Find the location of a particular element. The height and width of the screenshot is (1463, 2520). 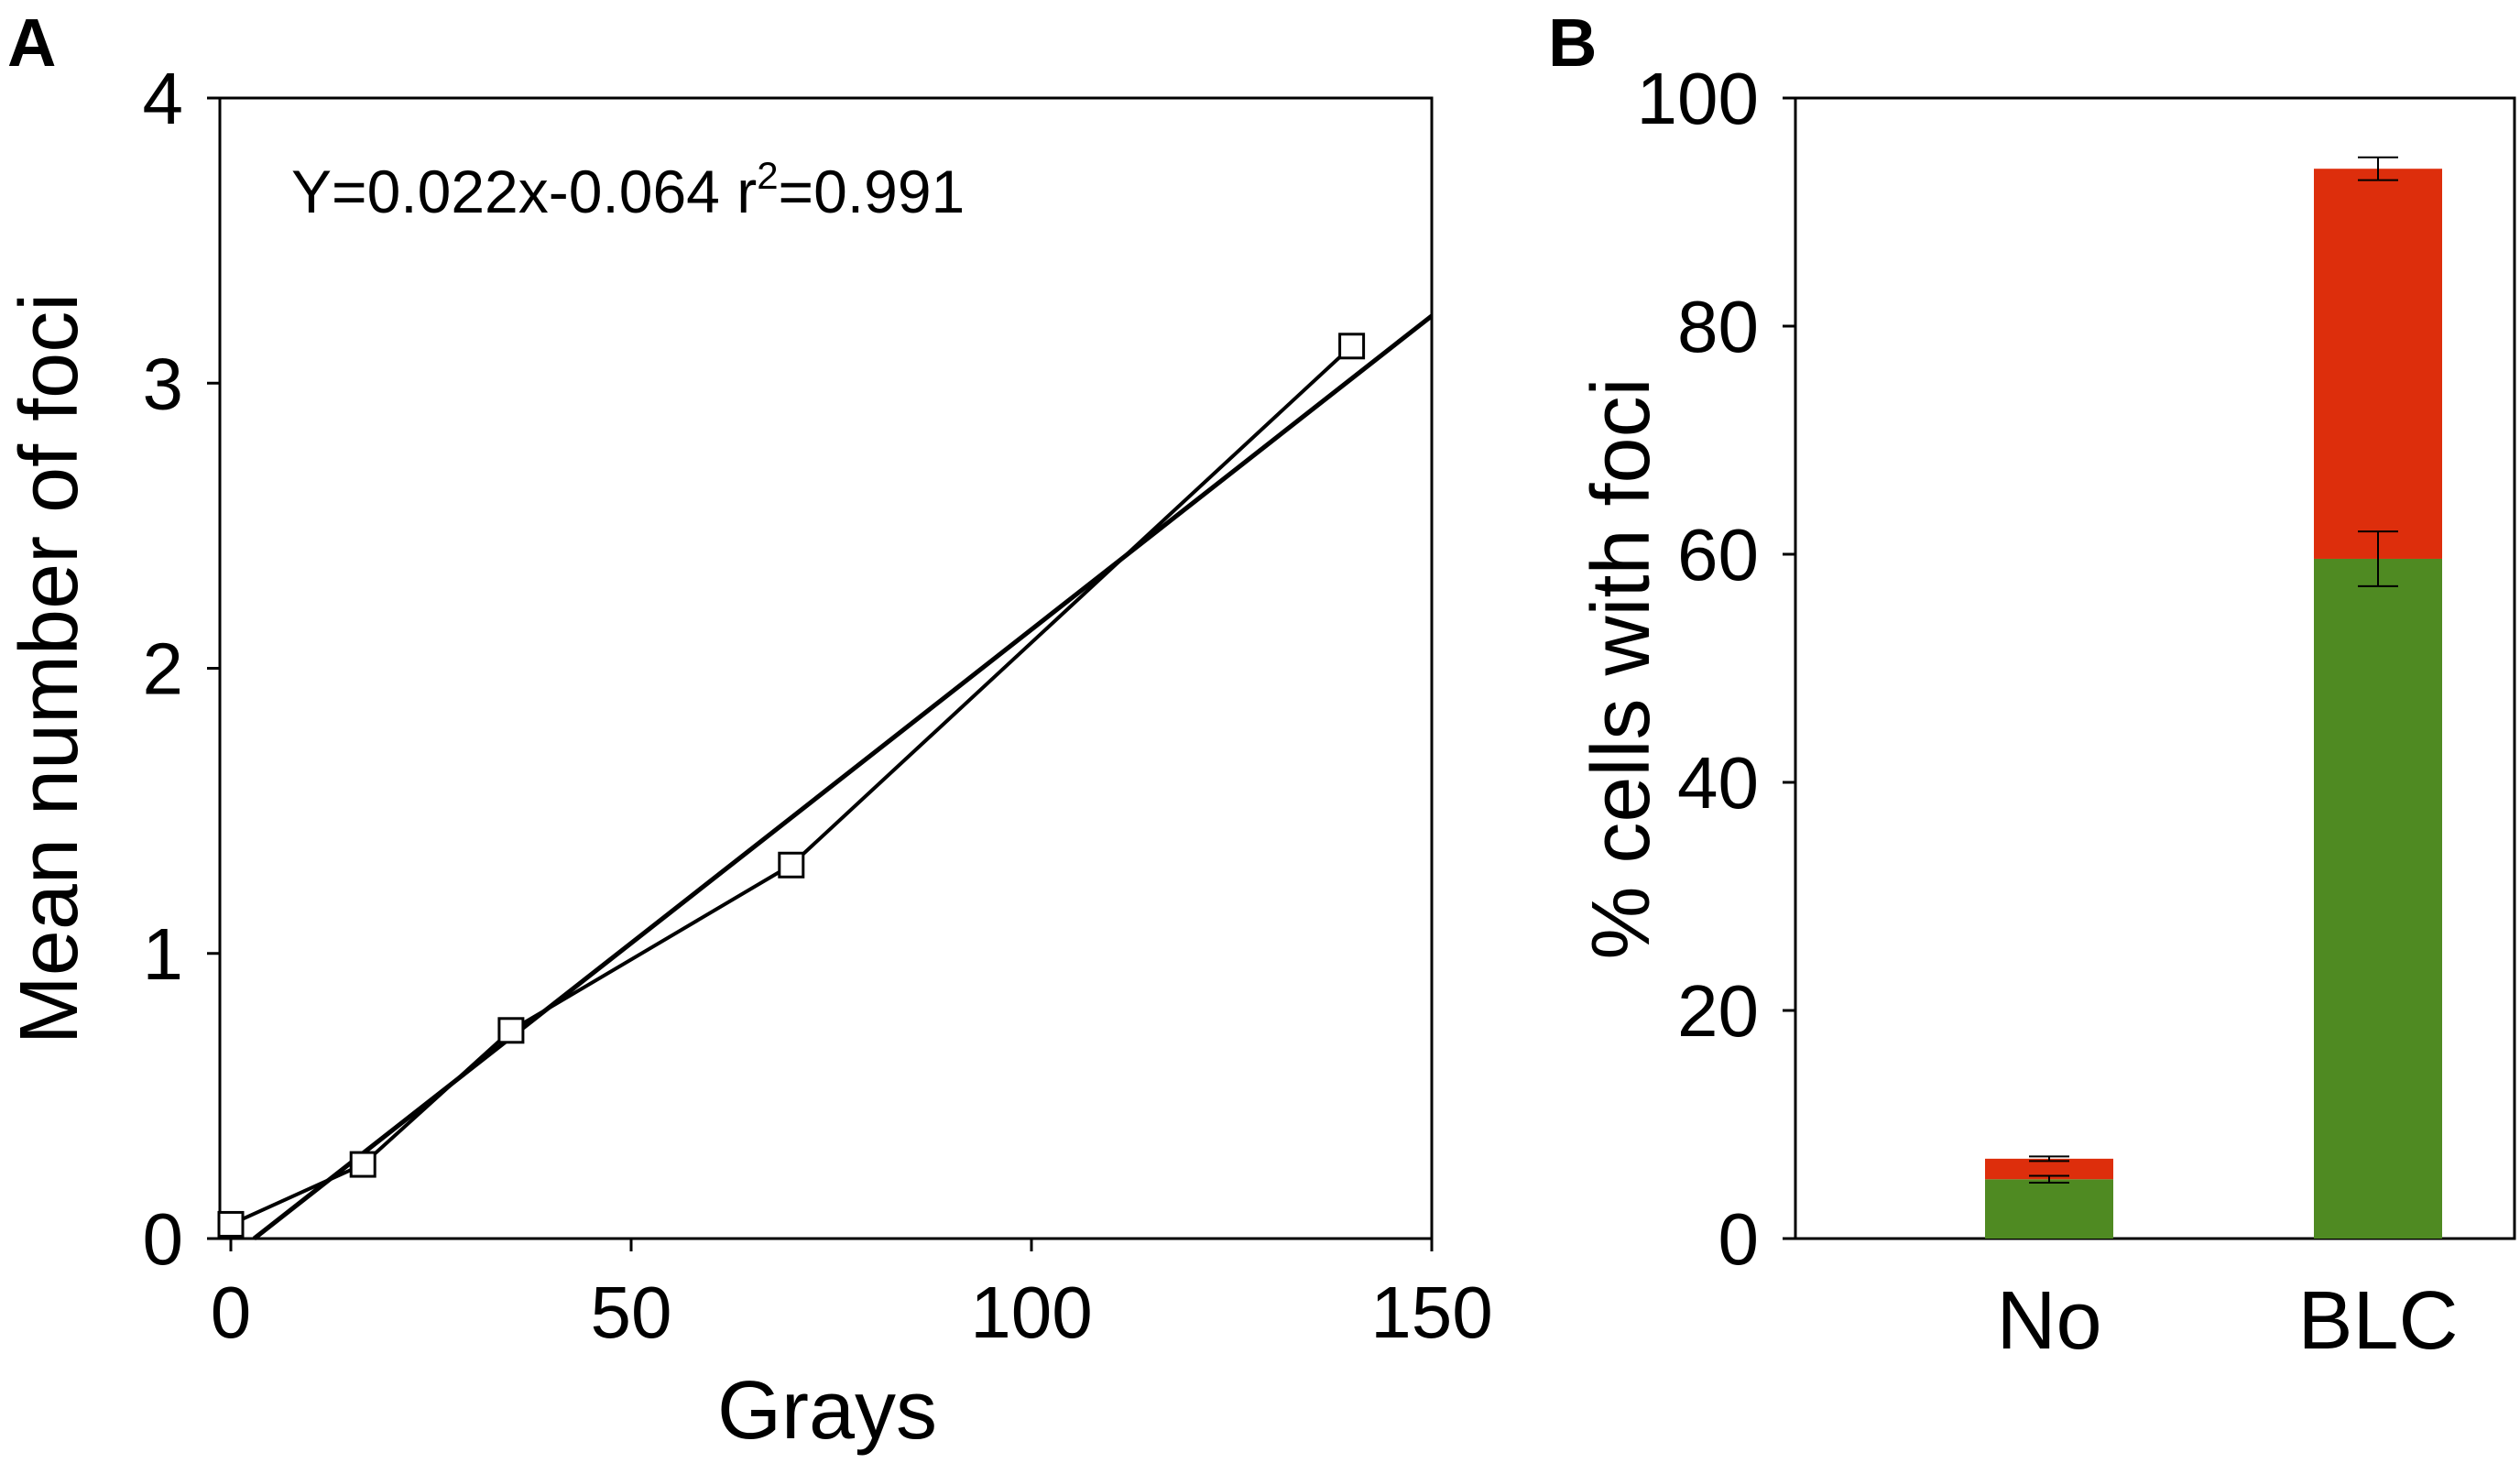

y-tick-label: 20 is located at coordinates (1718, 1011).